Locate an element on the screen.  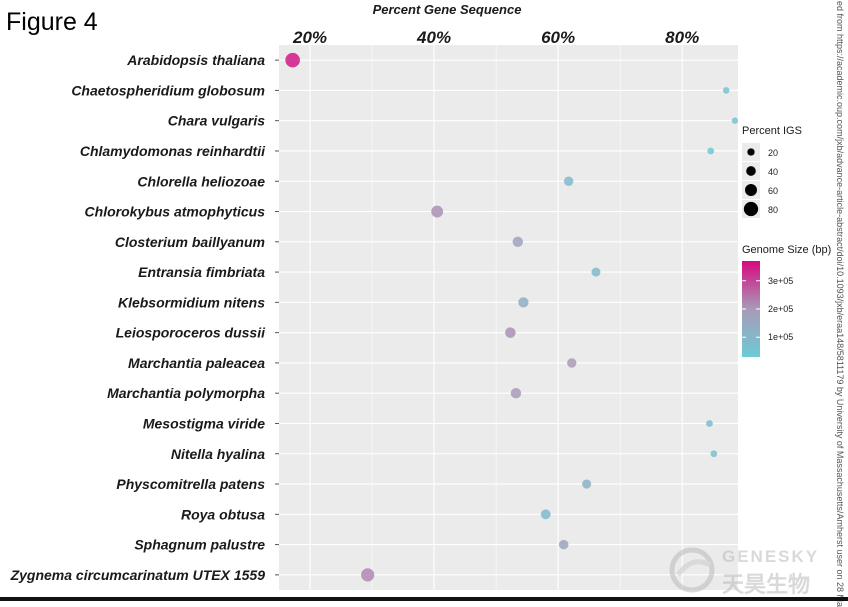
watermark-cn: 天昊生物 is located at coordinates (766, 585).